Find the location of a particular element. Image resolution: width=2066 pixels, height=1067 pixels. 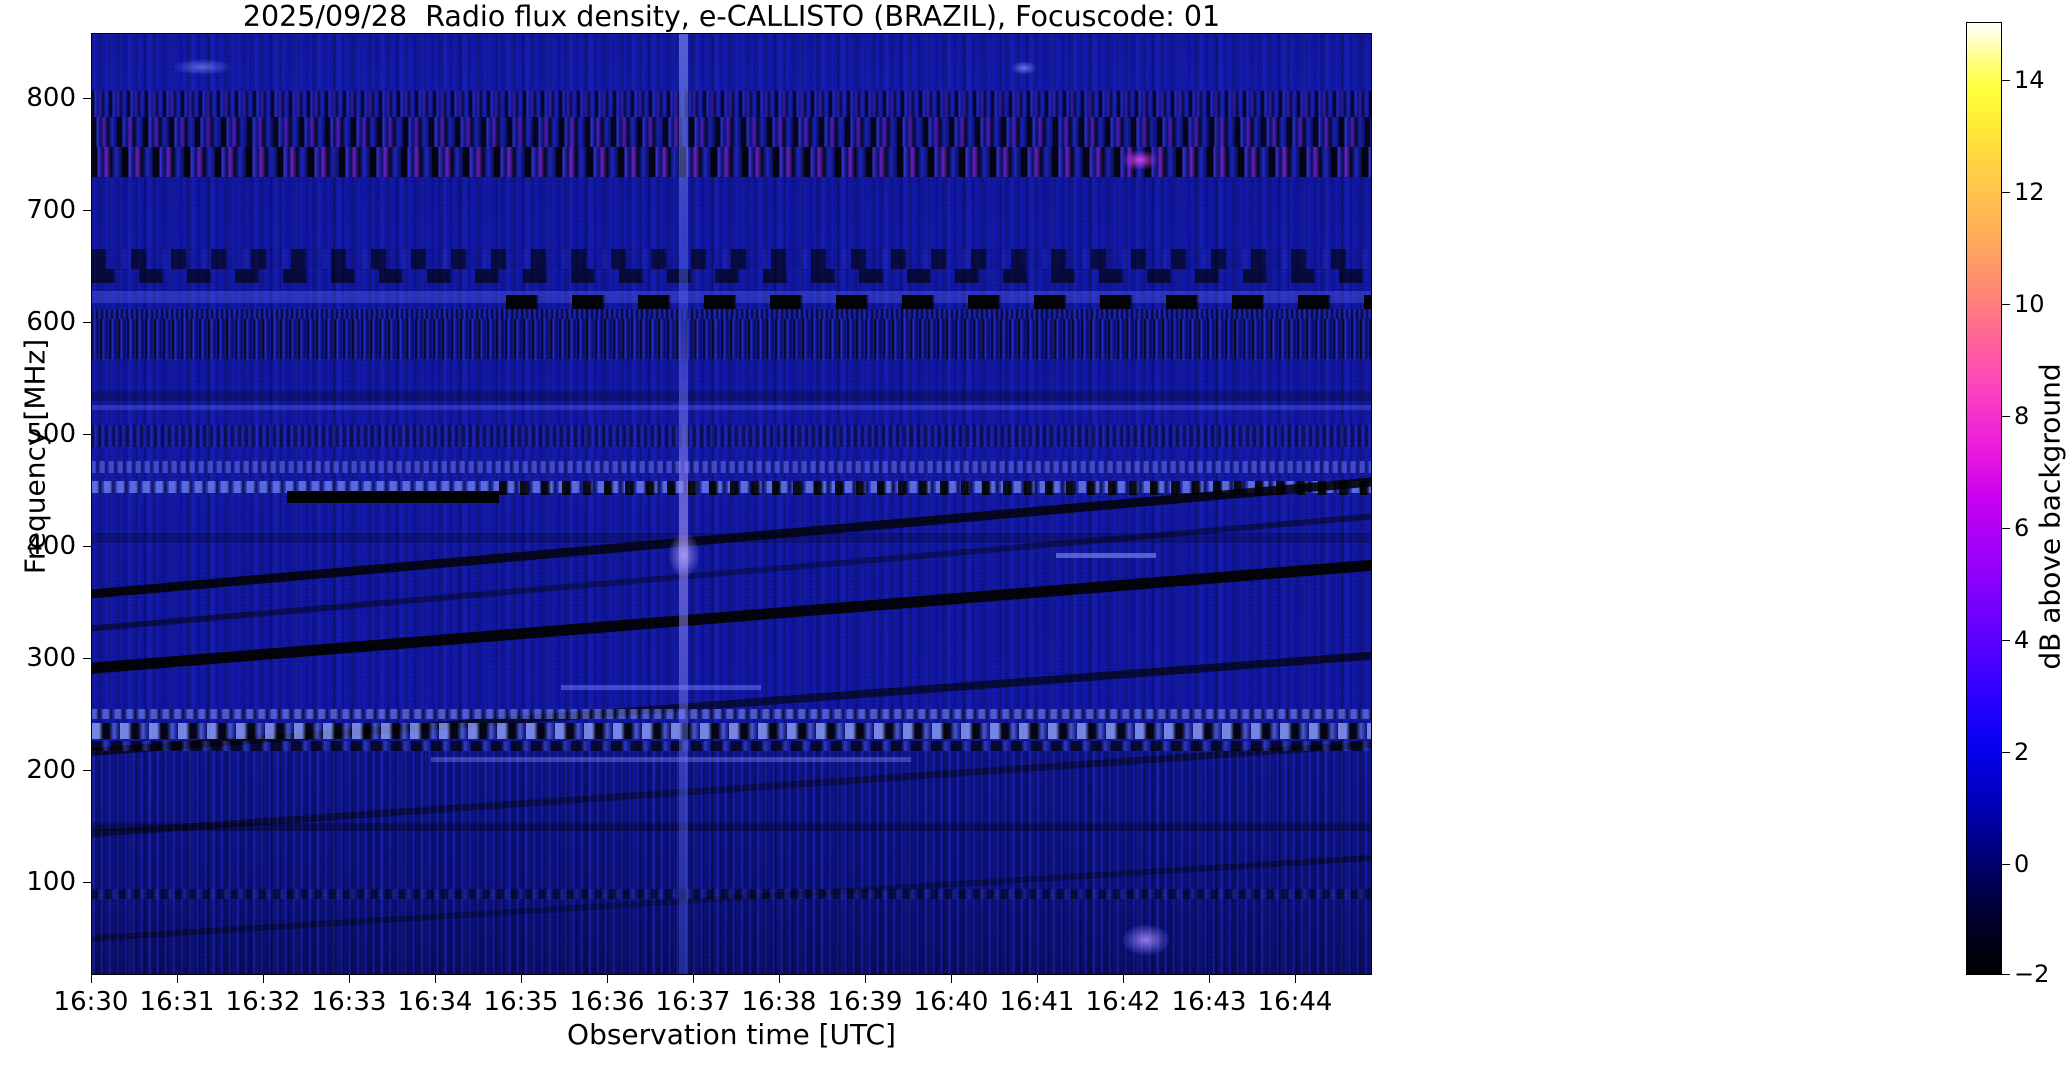

y-tick-label-600: 600 is located at coordinates (51, 322).